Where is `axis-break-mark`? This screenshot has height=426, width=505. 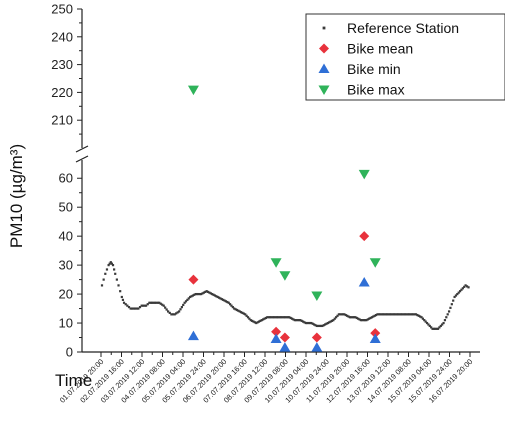 axis-break-mark is located at coordinates (82, 159).